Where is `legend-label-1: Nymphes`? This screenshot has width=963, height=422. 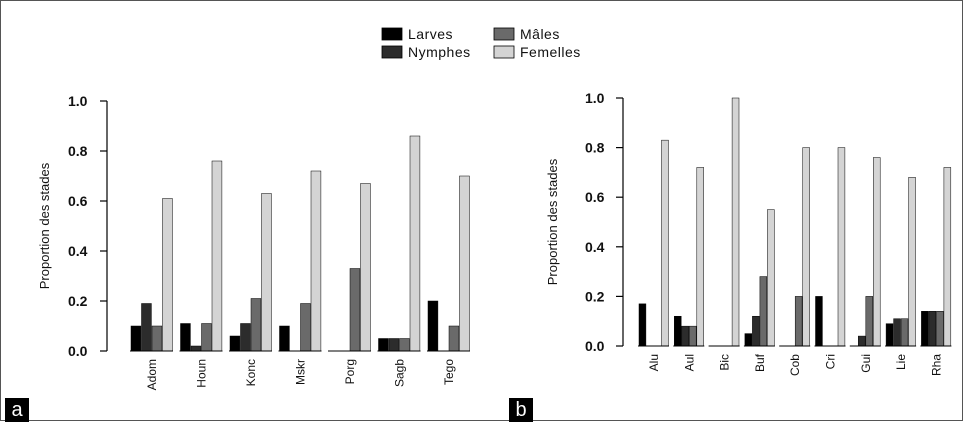 legend-label-1: Nymphes is located at coordinates (439, 52).